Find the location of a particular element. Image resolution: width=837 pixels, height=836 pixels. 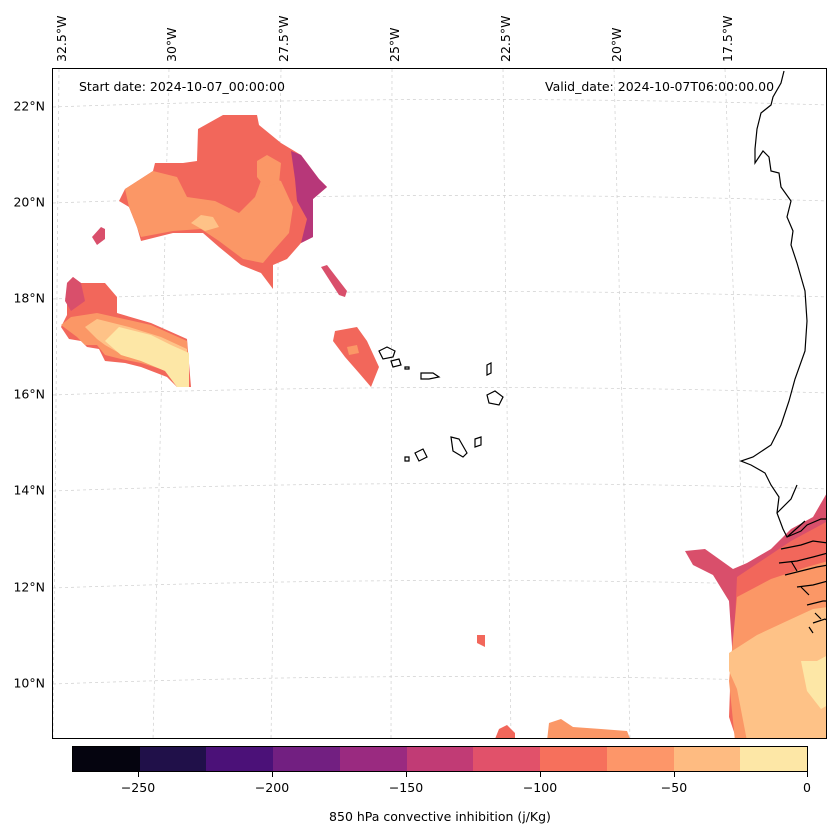

lat-label-14n: 14°N is located at coordinates (29, 490).